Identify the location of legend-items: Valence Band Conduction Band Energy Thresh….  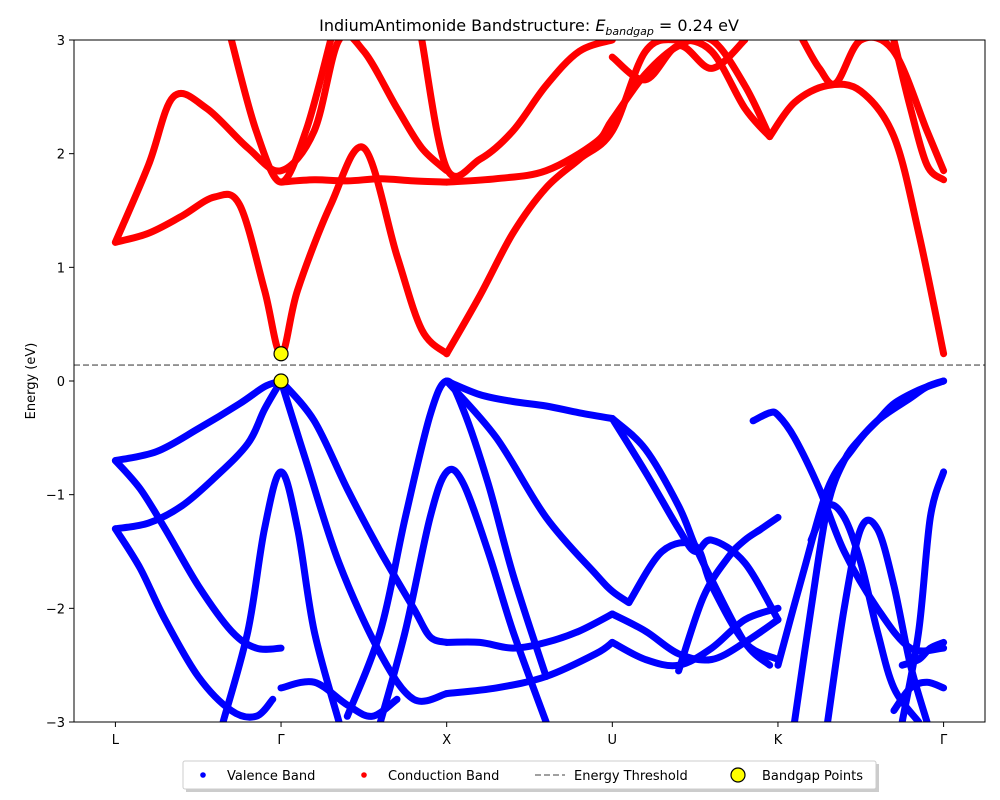
(531, 775).